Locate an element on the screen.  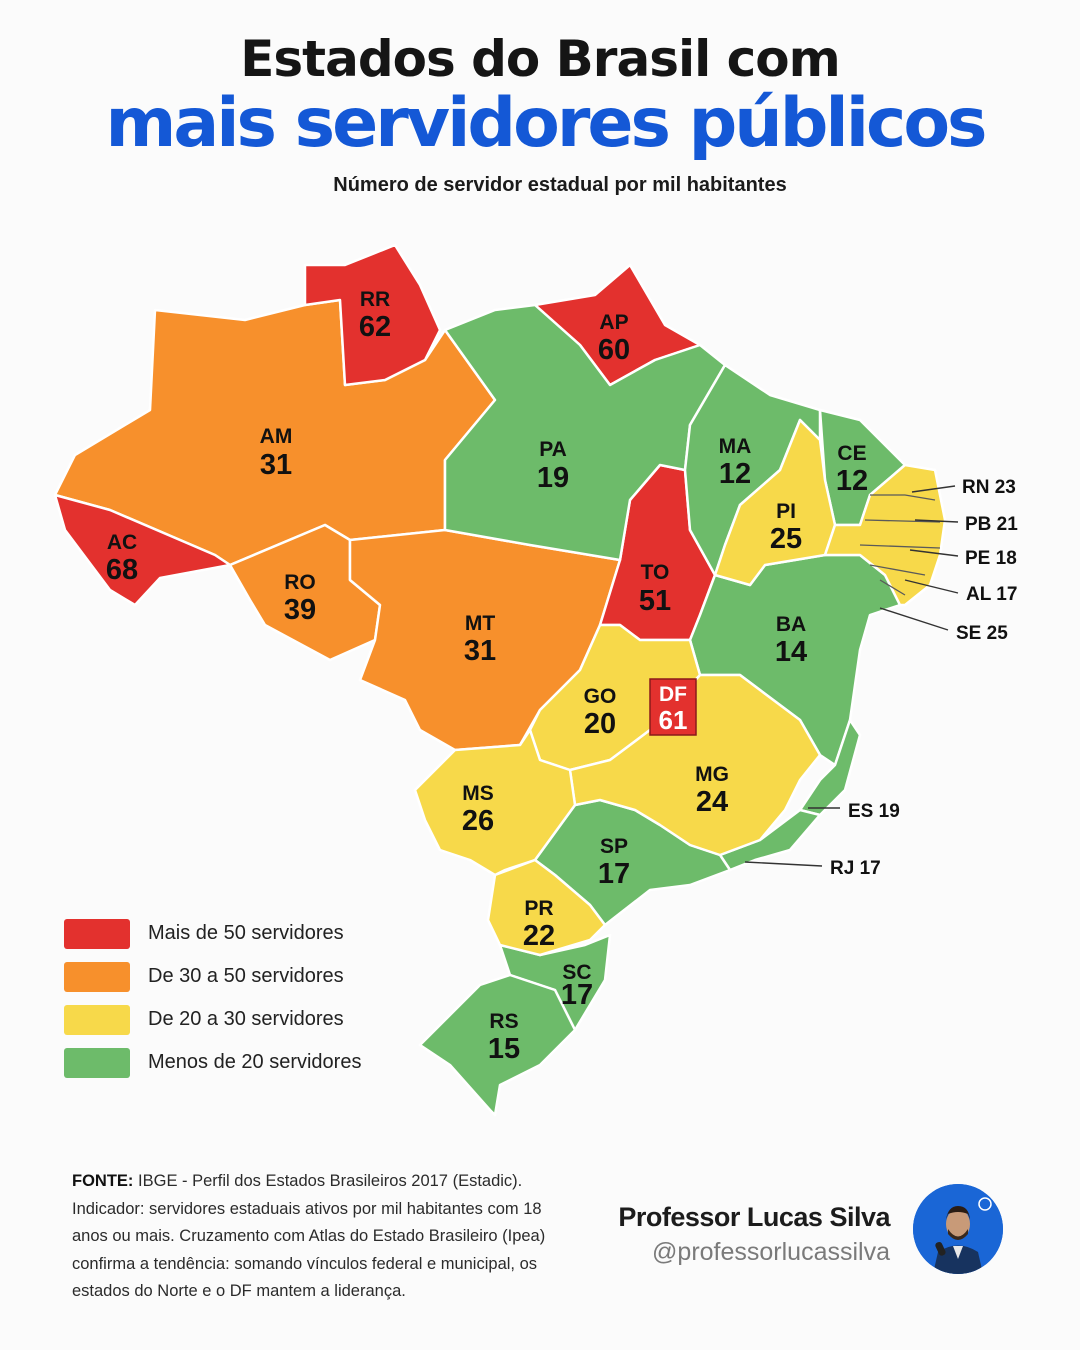
label-PR-value: 22 is located at coordinates (539, 936).